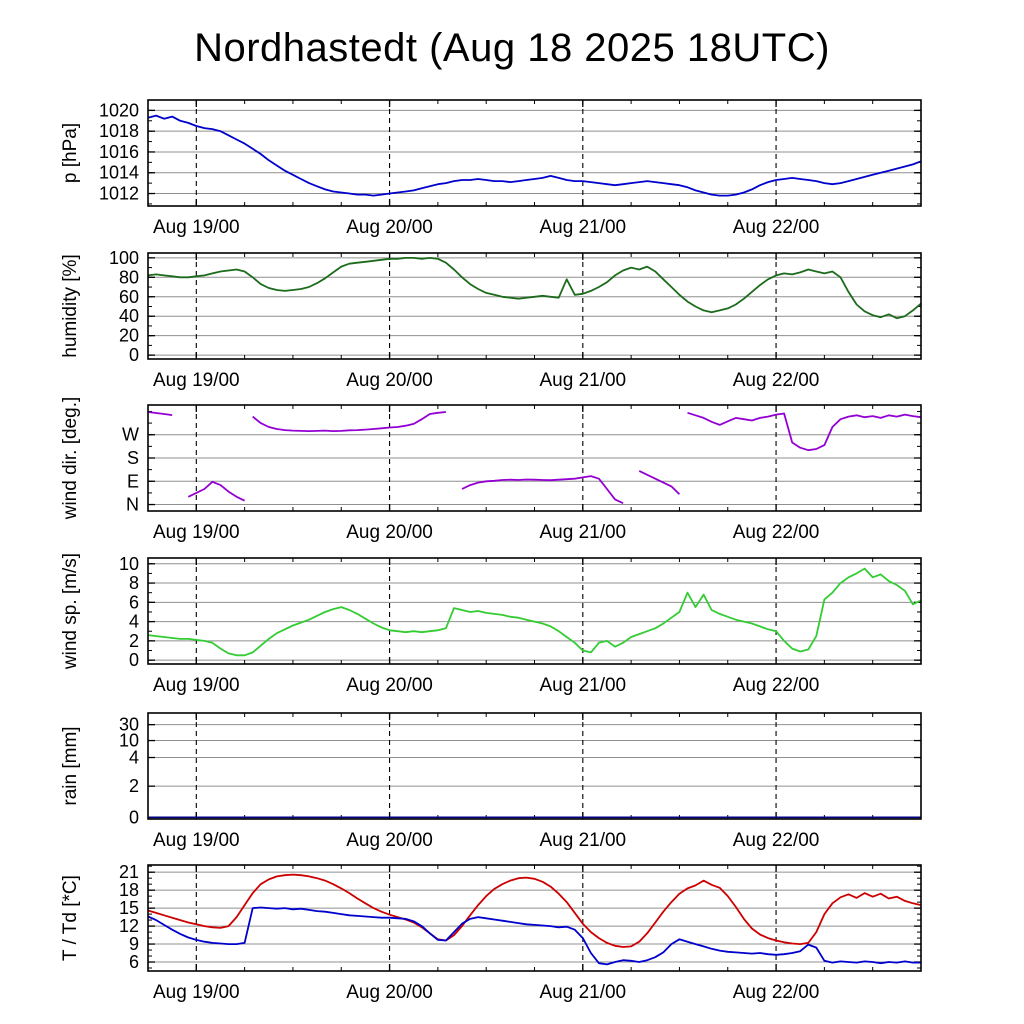 The height and width of the screenshot is (1024, 1024). Describe the element at coordinates (119, 152) in the screenshot. I see `y-tick-label: 1016` at that location.